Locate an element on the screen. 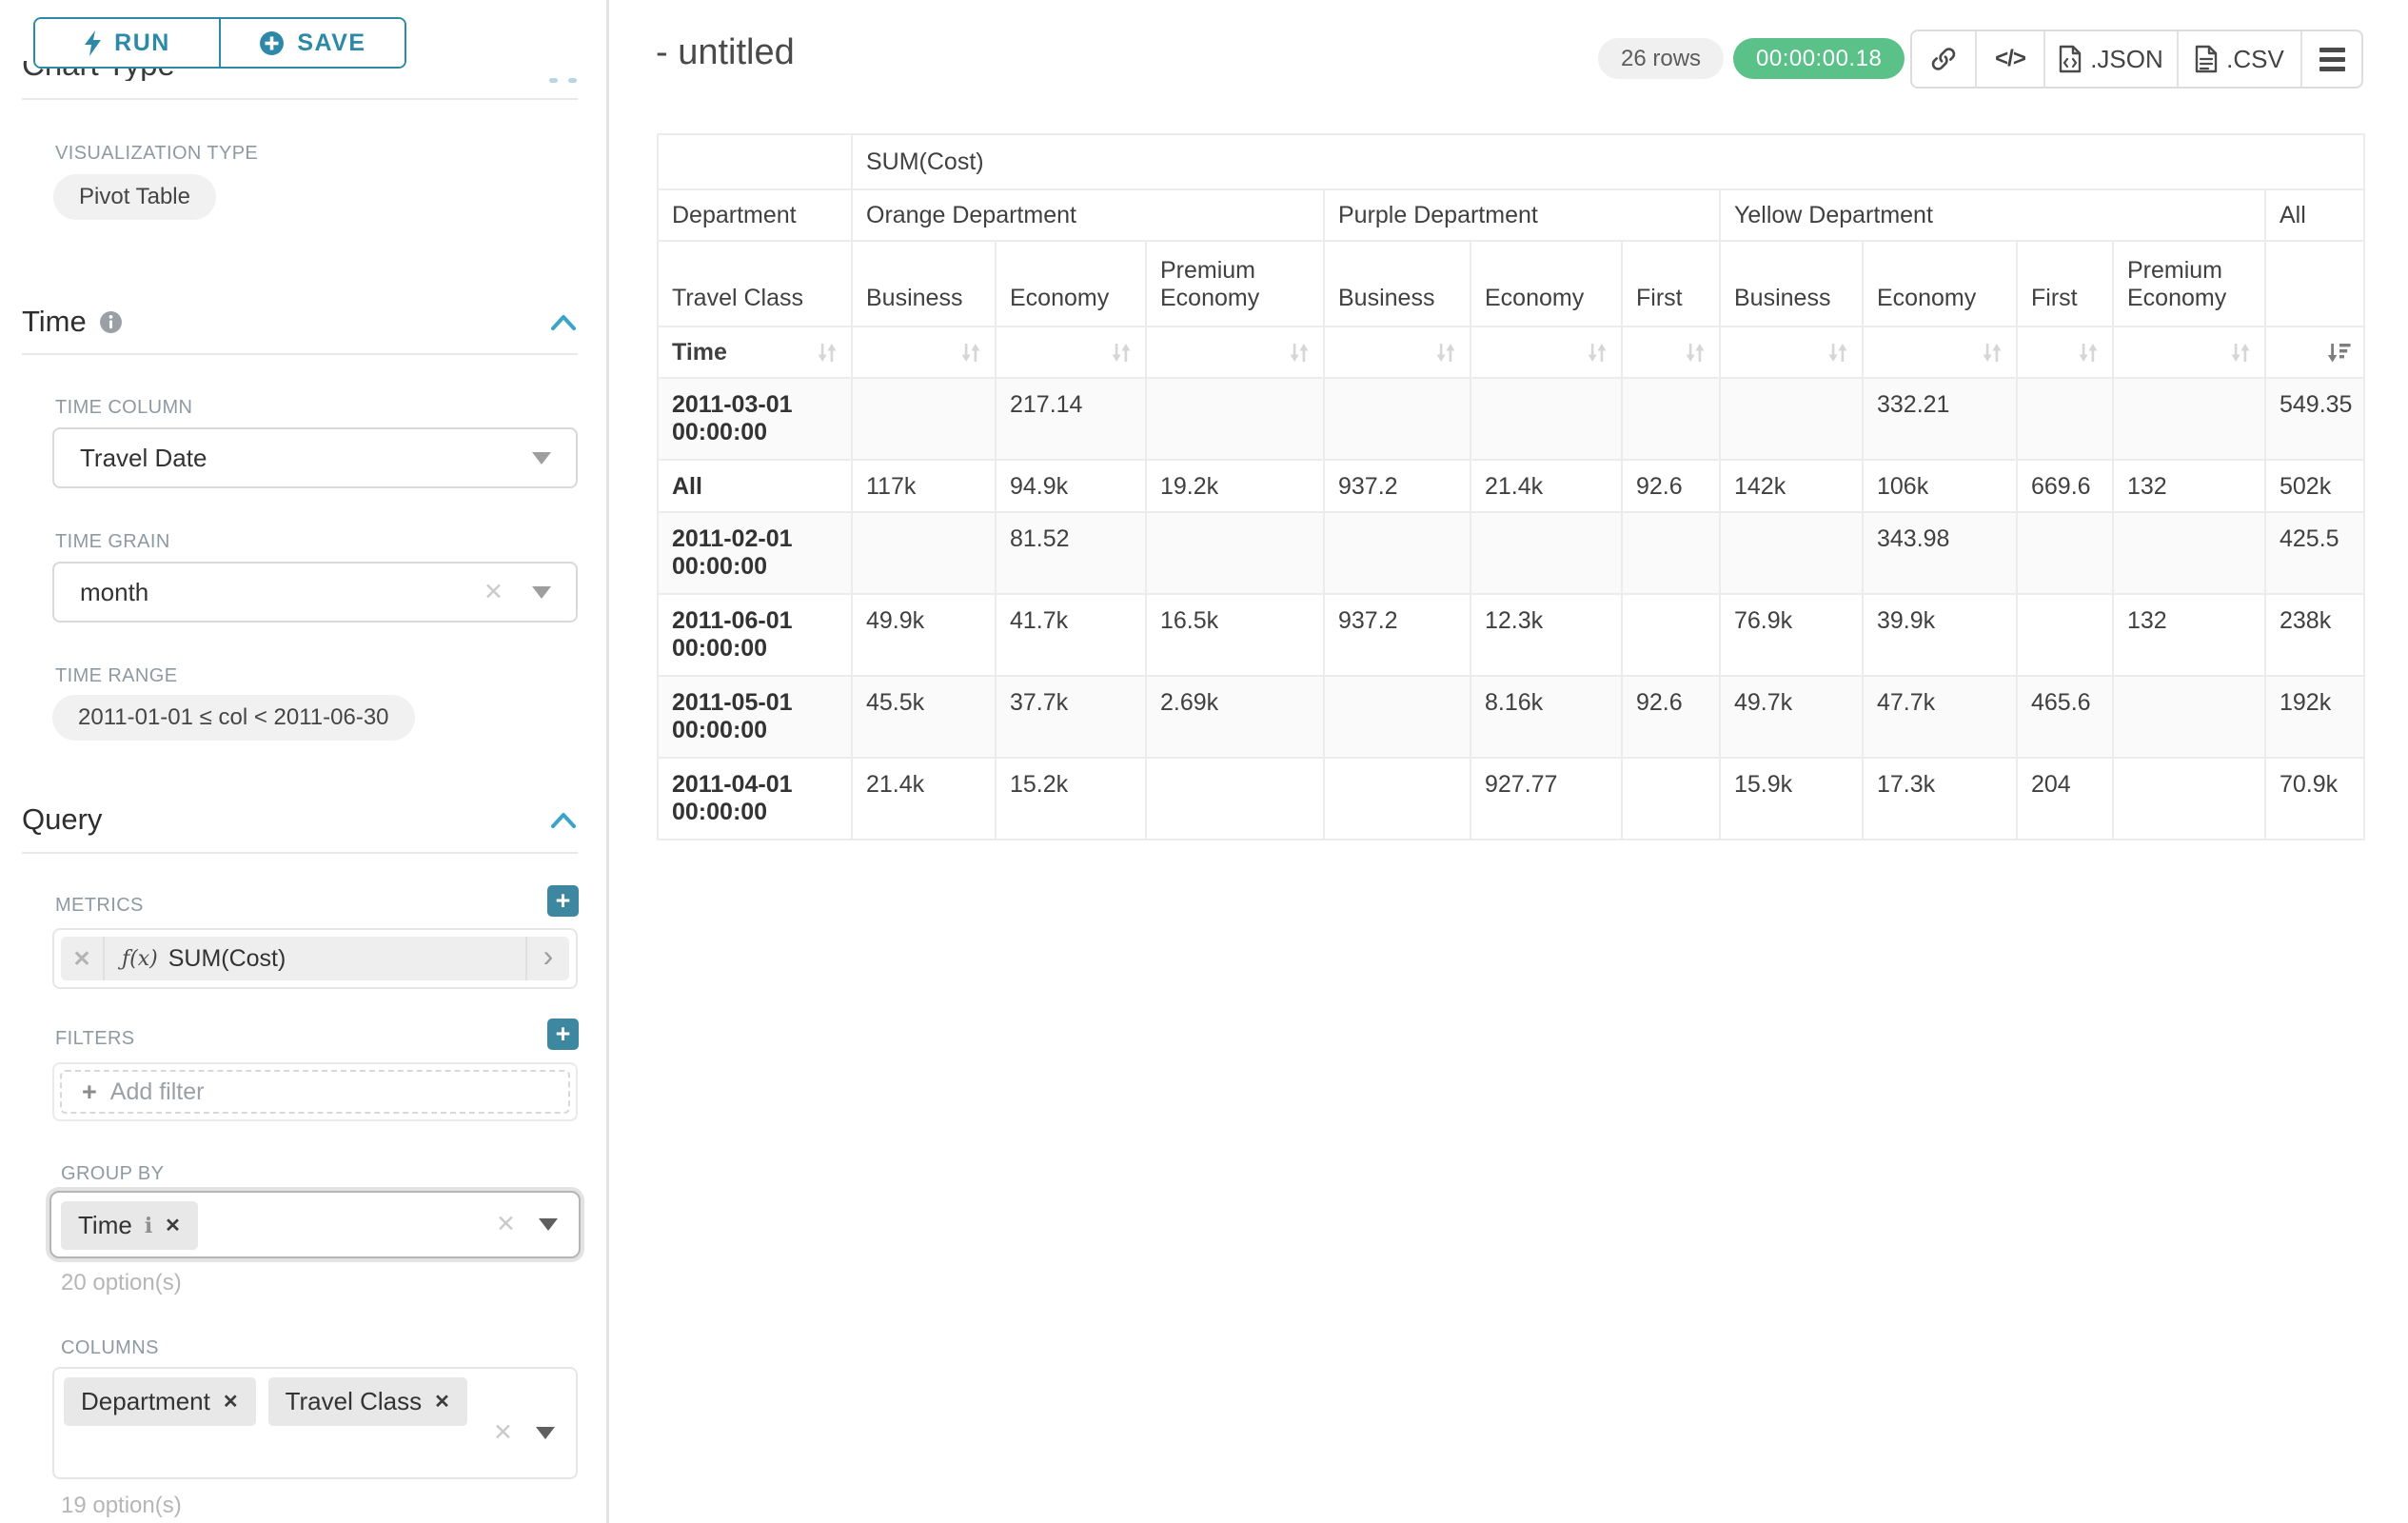  export-csv-button: .CSV is located at coordinates (2240, 59).